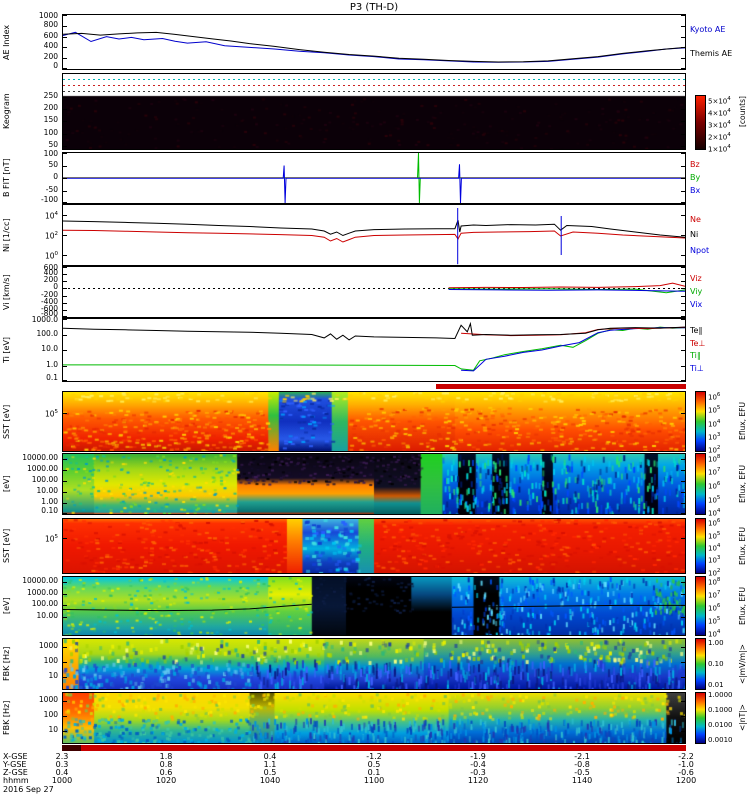  What do you see at coordinates (742, 546) in the screenshot?
I see `colorbar-caption-sst-elec: Eflux, EFU` at bounding box center [742, 546].